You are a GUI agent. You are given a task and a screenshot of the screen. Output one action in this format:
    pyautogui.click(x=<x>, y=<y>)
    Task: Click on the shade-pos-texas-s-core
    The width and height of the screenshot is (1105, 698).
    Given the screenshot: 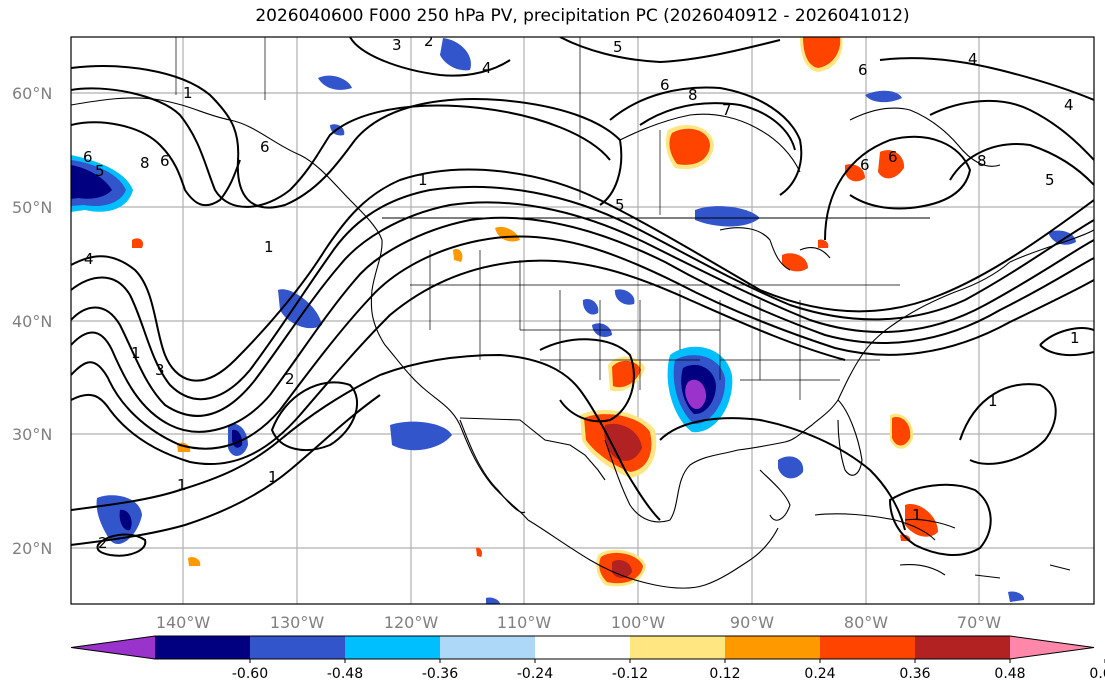 What is the action you would take?
    pyautogui.click(x=623, y=442)
    